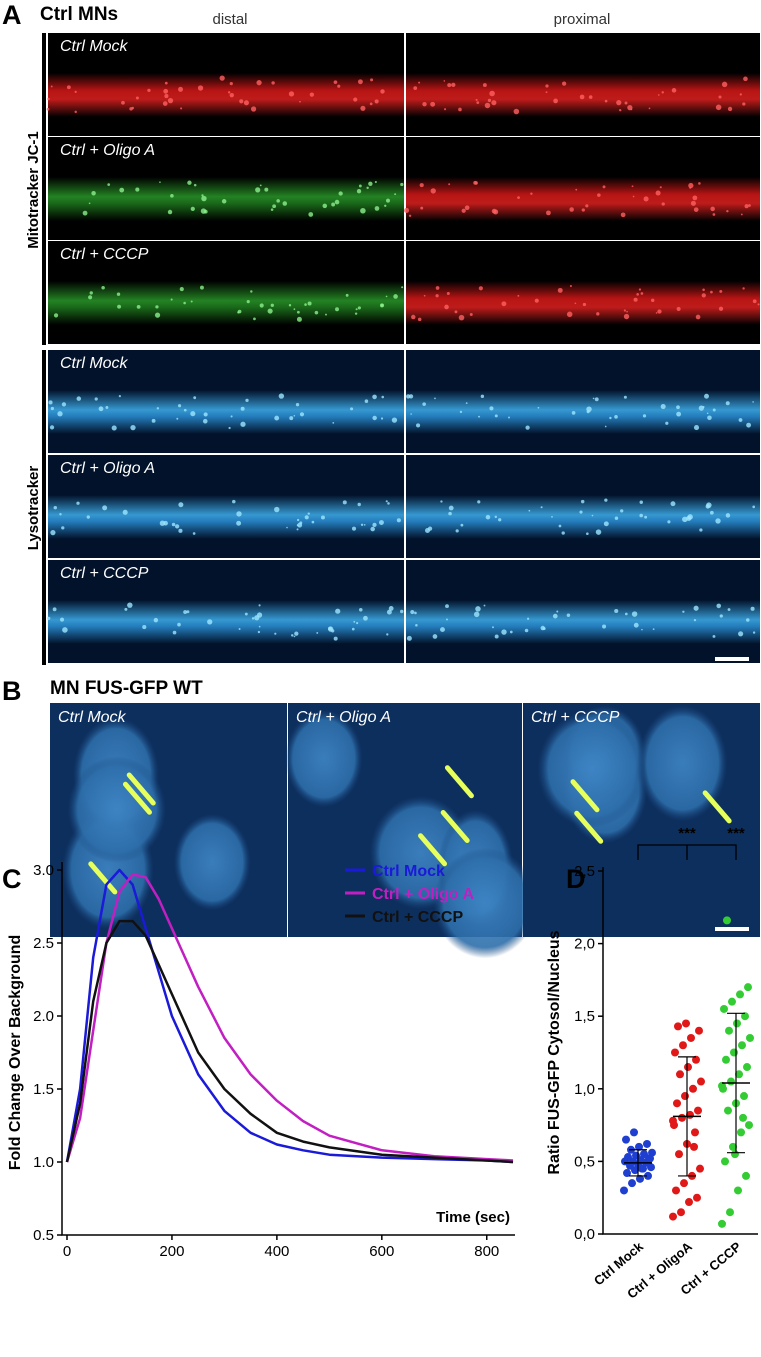 The image size is (761, 1357). Describe the element at coordinates (43, 1235) in the screenshot. I see `y-tick-label: 0.5` at that location.